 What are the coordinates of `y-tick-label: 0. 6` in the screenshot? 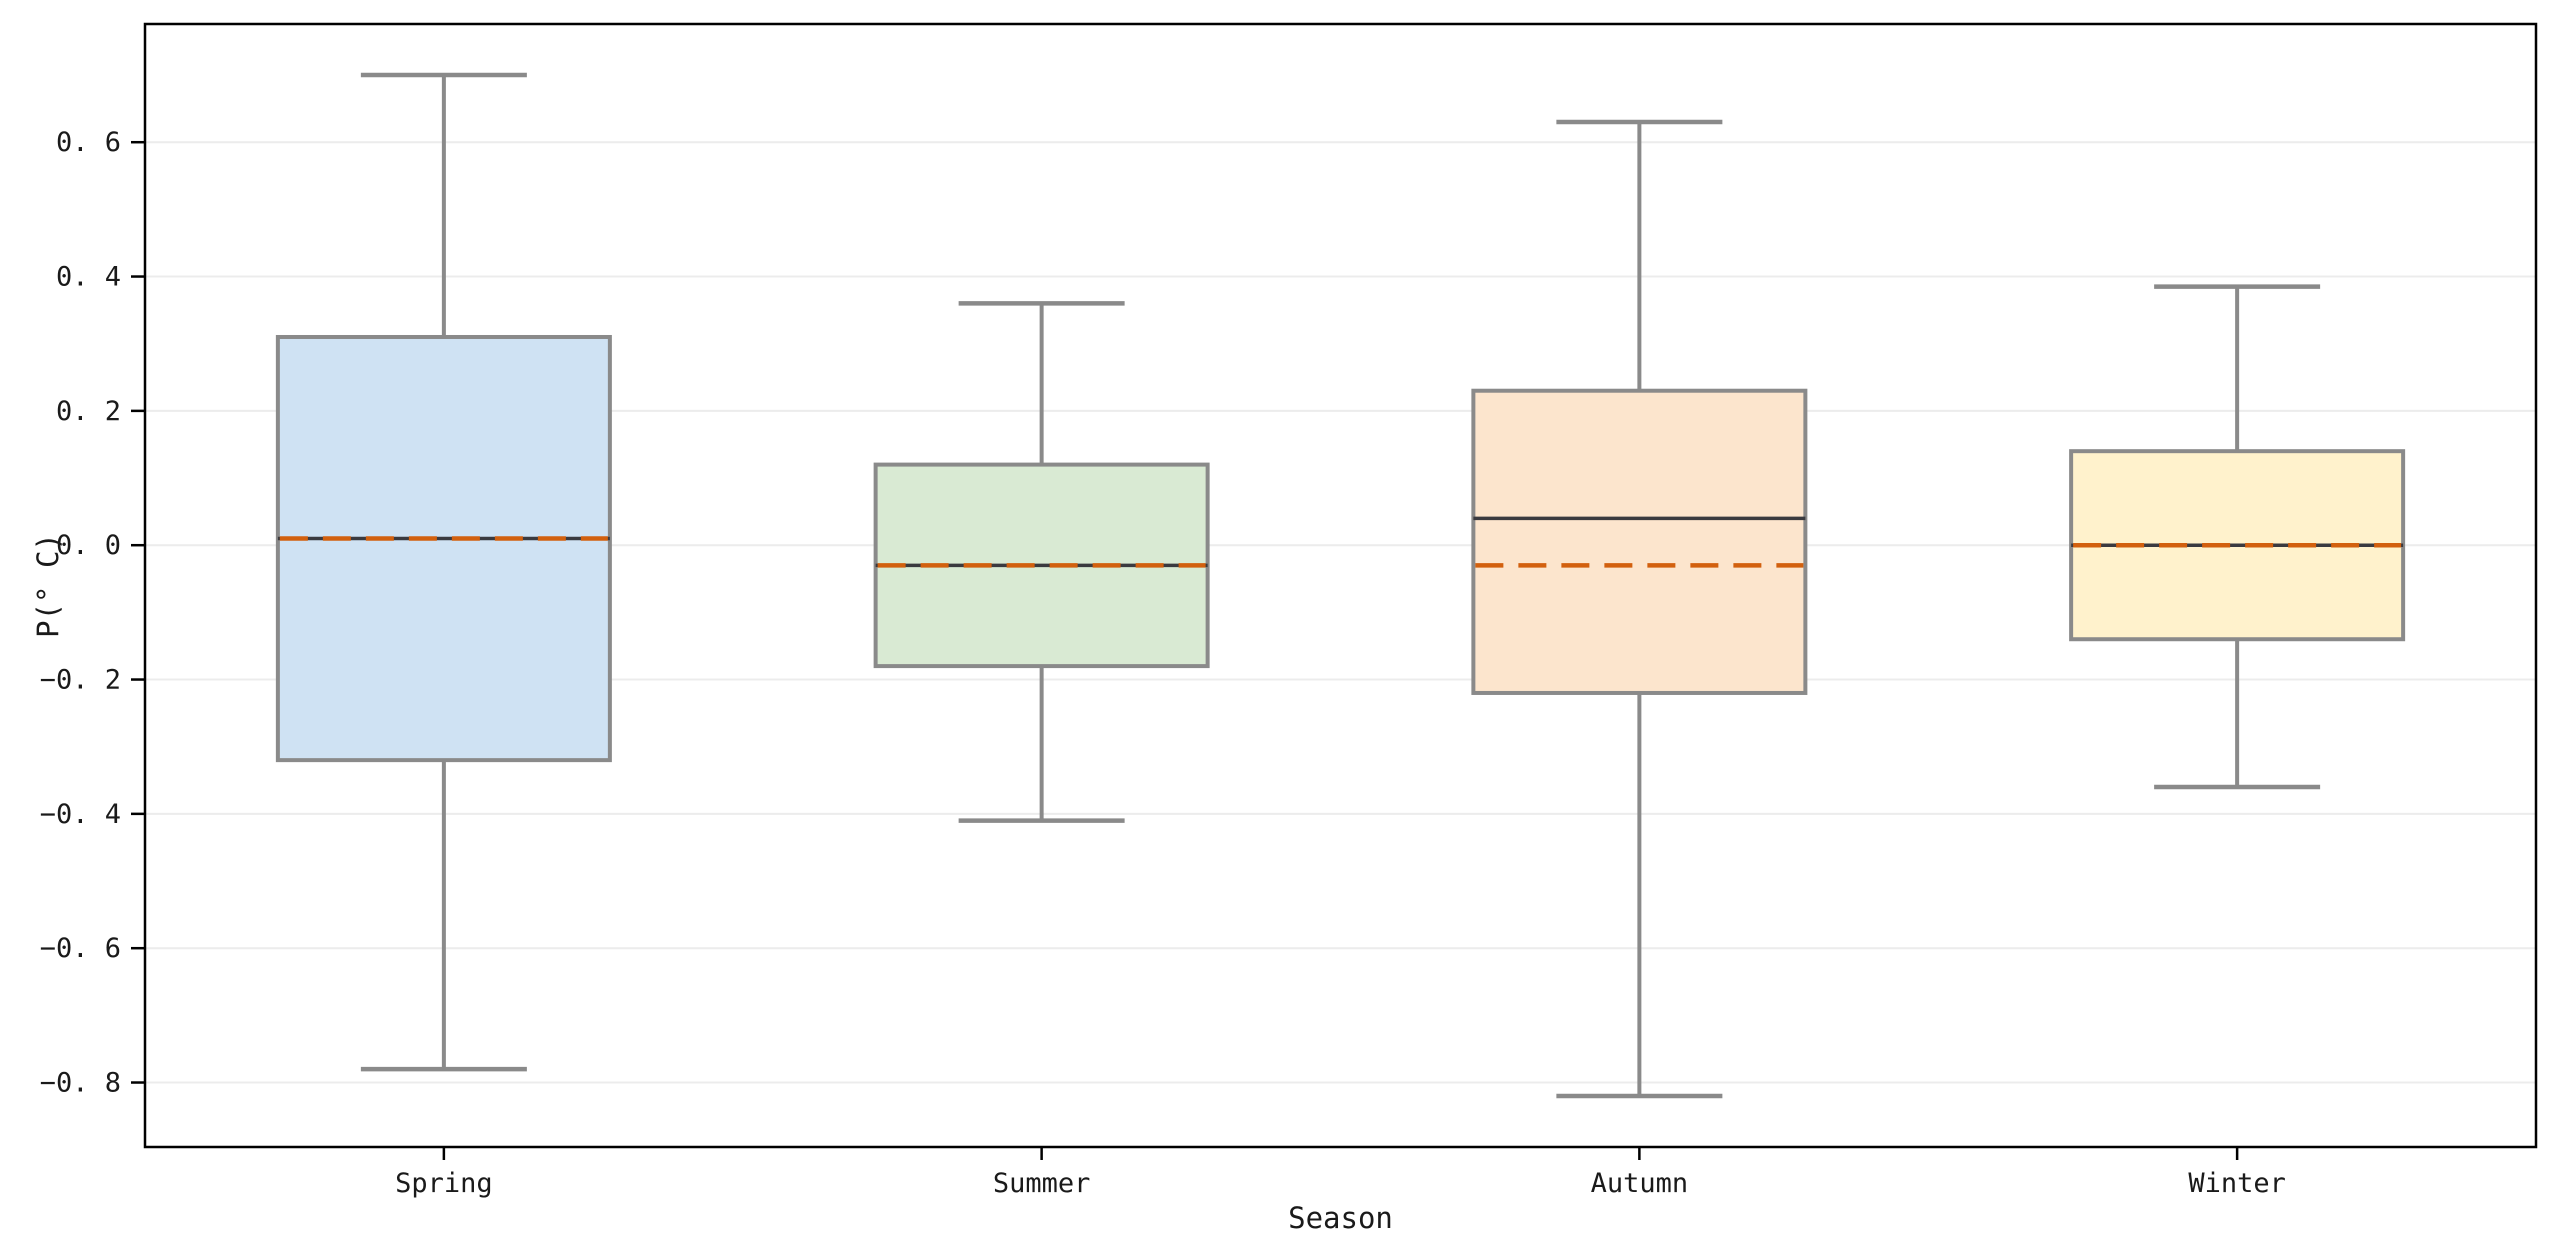 It's located at (88, 142).